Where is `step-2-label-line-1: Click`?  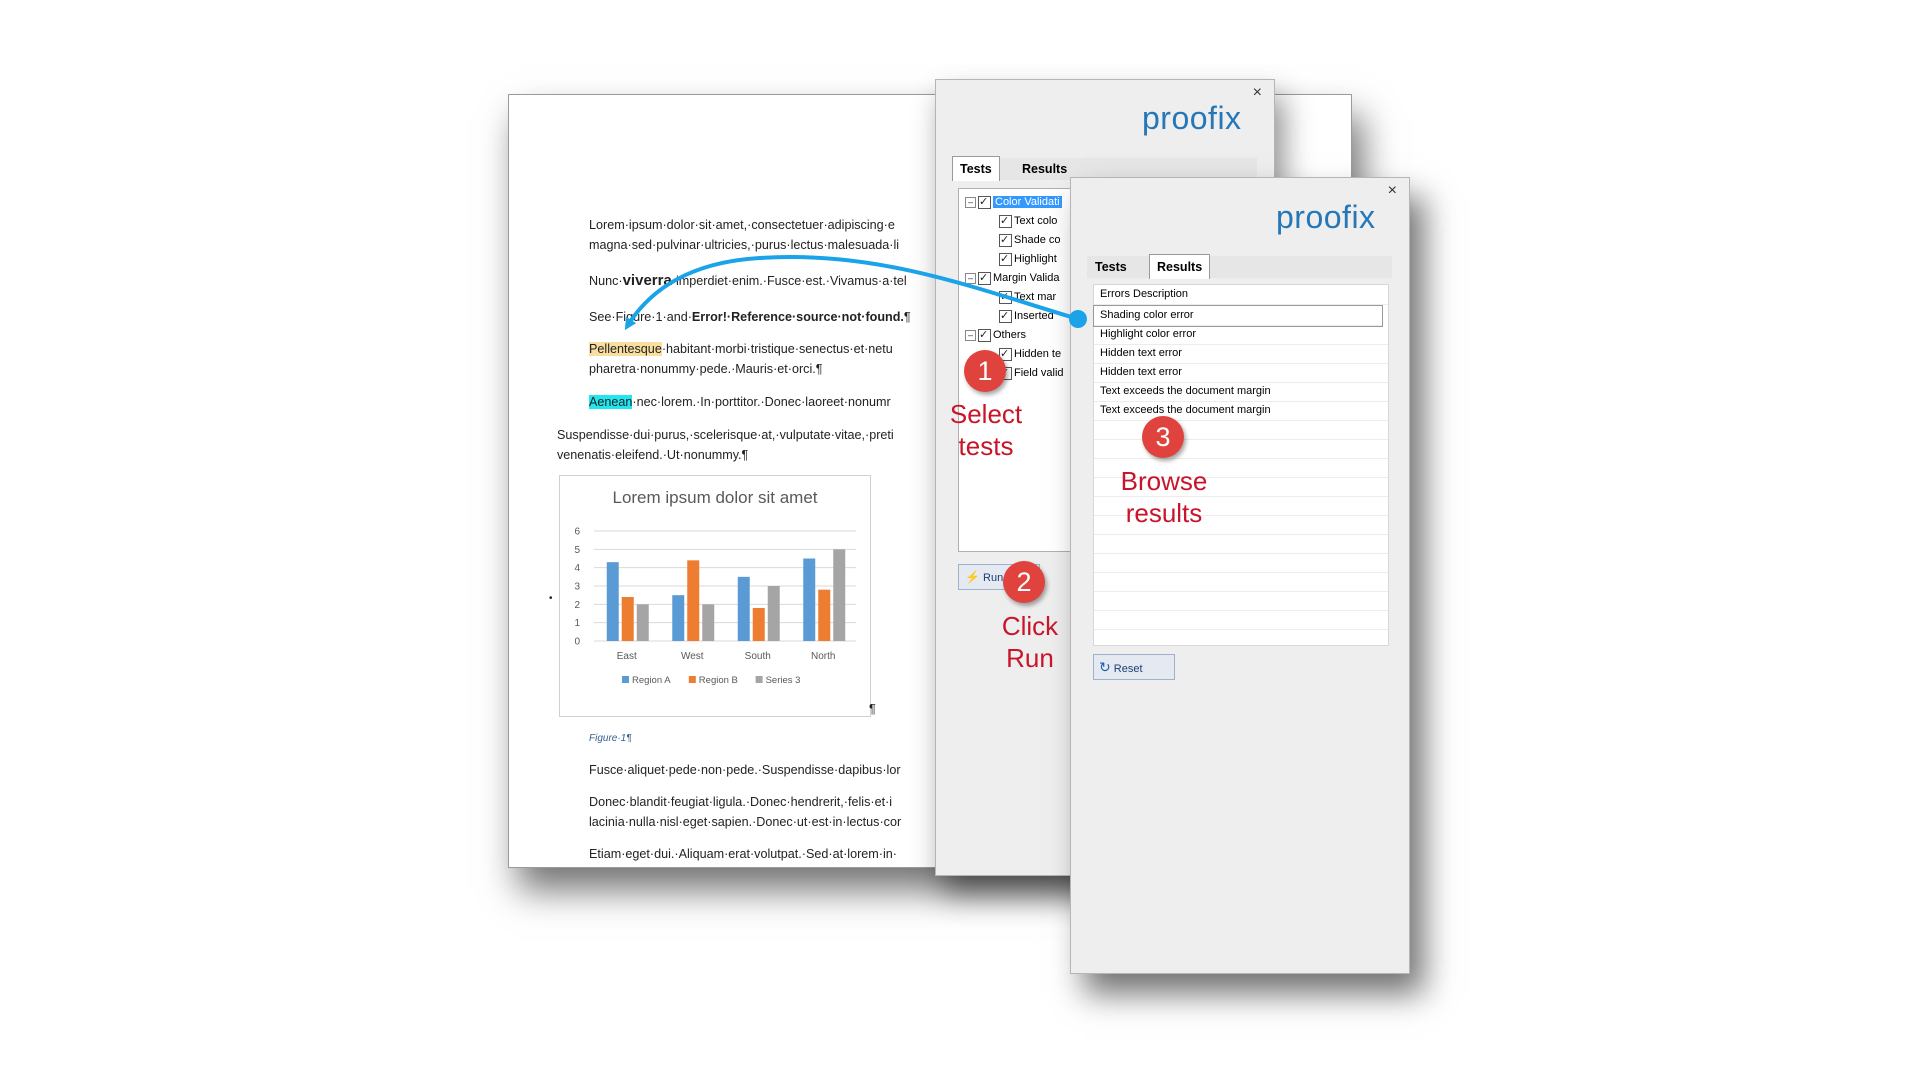
step-2-label-line-1: Click is located at coordinates (1030, 626).